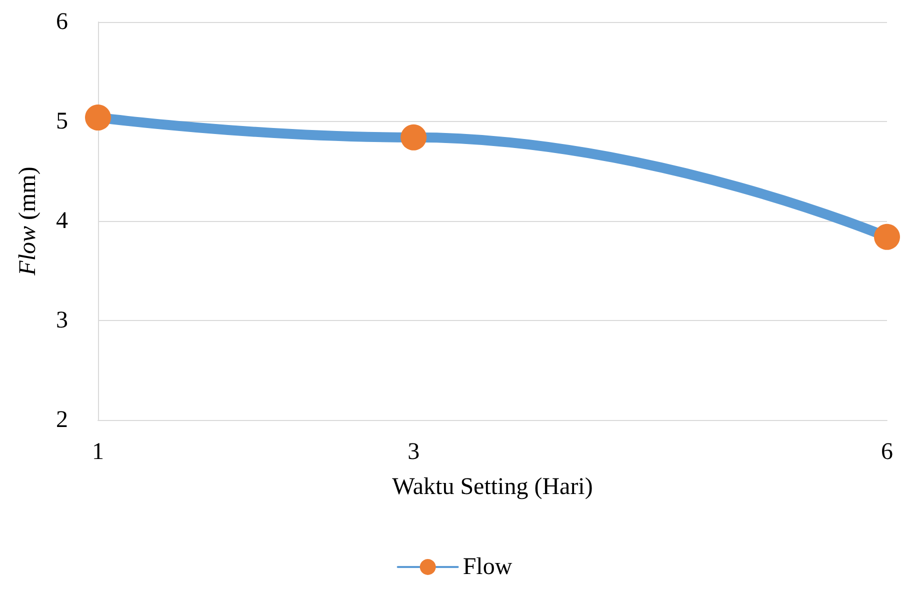 The height and width of the screenshot is (592, 909). I want to click on x-tick-label: 1, so click(98, 452).